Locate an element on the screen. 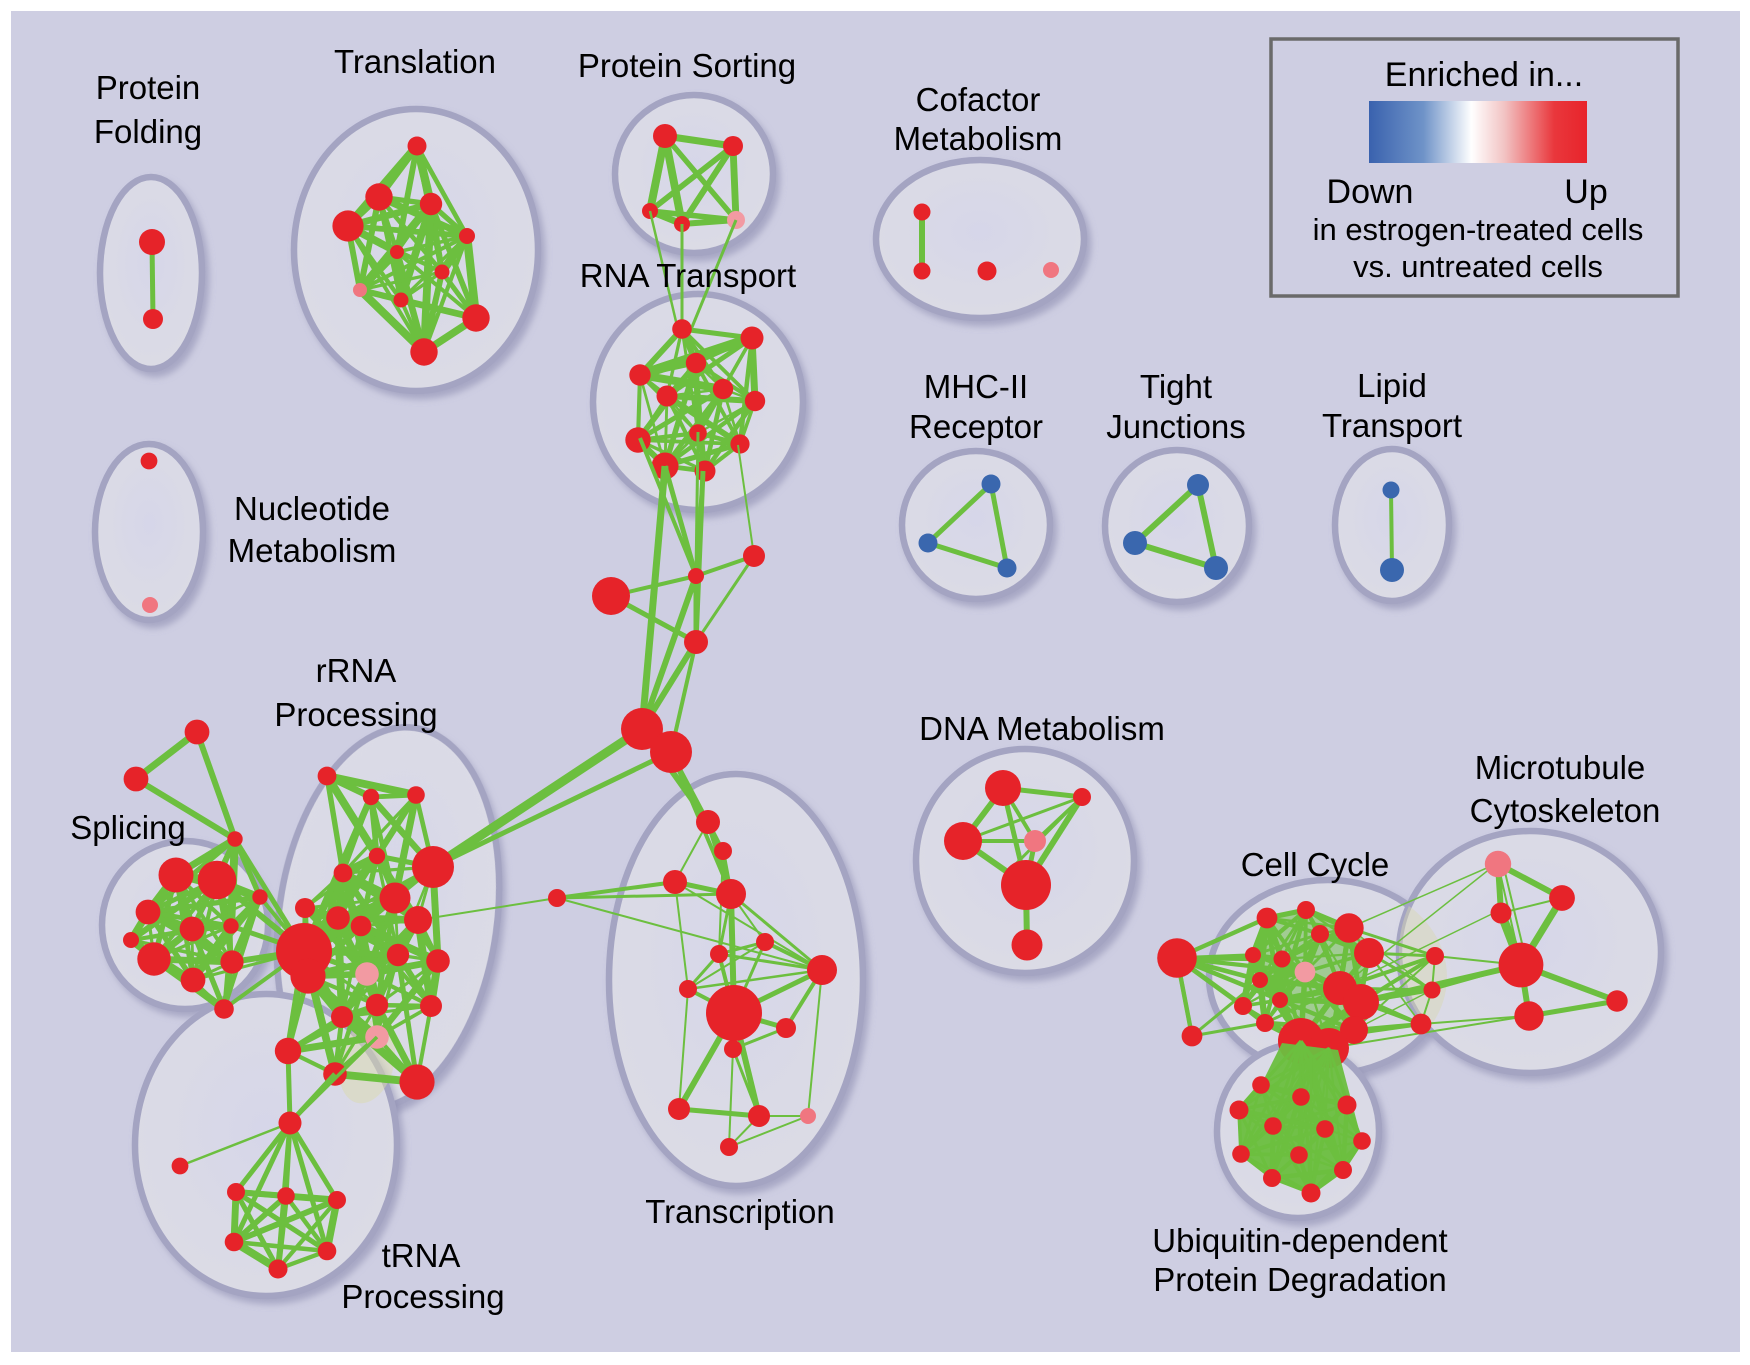 This screenshot has width=1750, height=1365. svg-text: DNA Metabolism is located at coordinates (1042, 728).